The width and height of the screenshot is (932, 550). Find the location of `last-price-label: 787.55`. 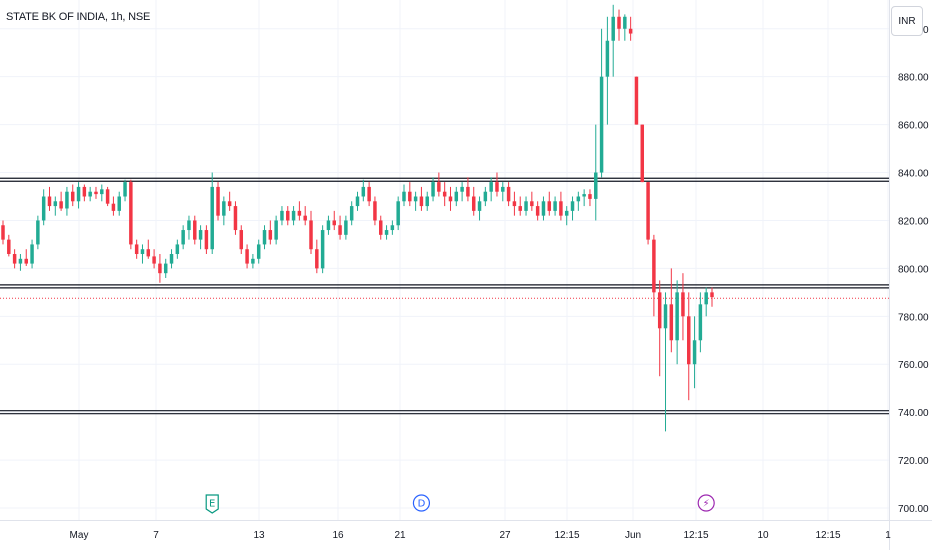

last-price-label: 787.55 is located at coordinates (911, 306).